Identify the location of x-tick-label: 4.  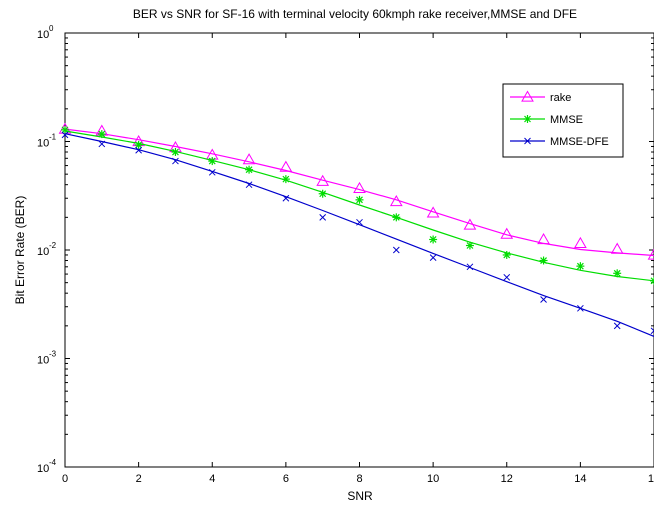
(212, 479).